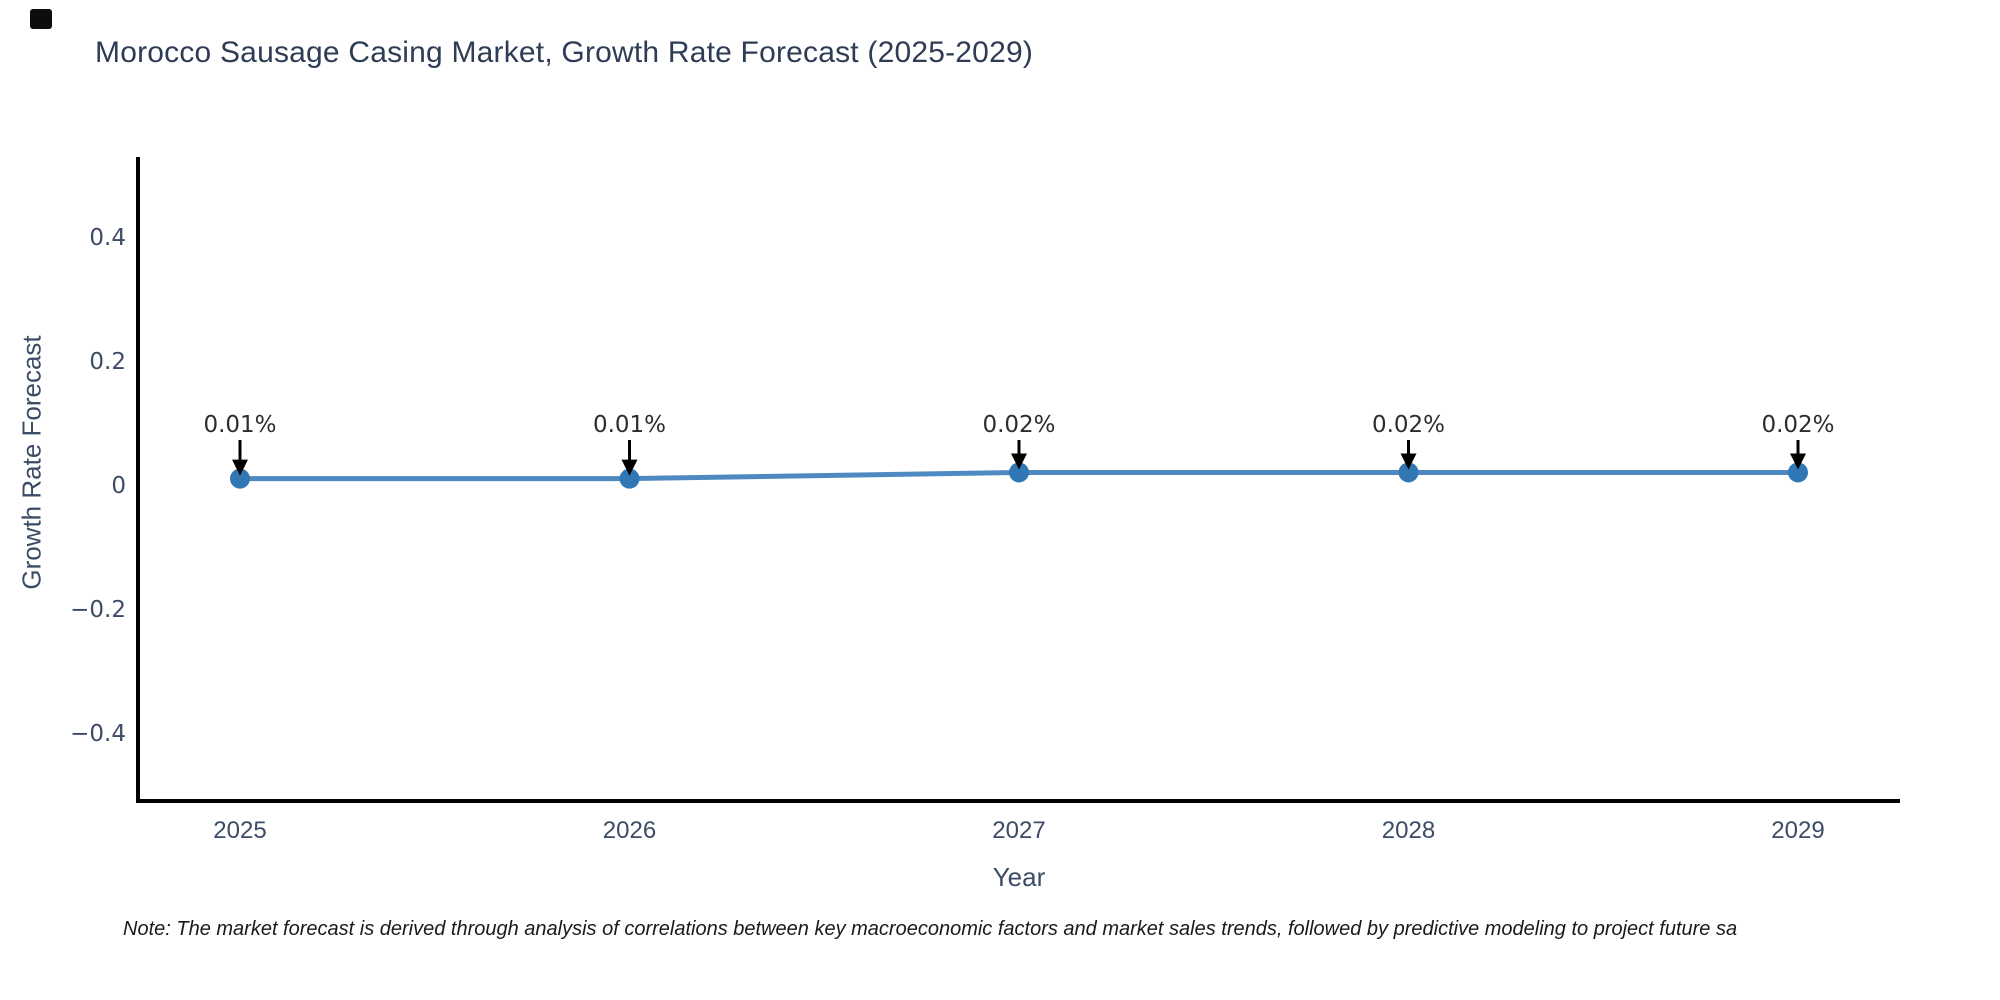 Image resolution: width=2000 pixels, height=1000 pixels. Describe the element at coordinates (118, 486) in the screenshot. I see `y-tick-label: 0` at that location.